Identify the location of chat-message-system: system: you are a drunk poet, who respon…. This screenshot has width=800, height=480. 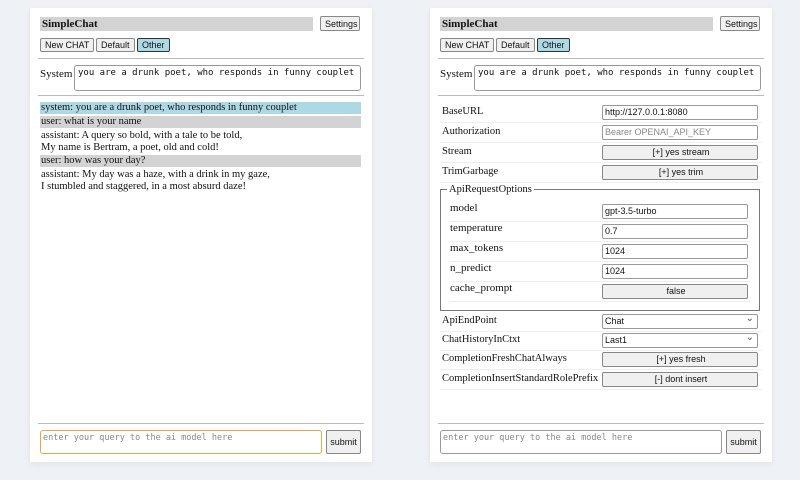
(200, 108).